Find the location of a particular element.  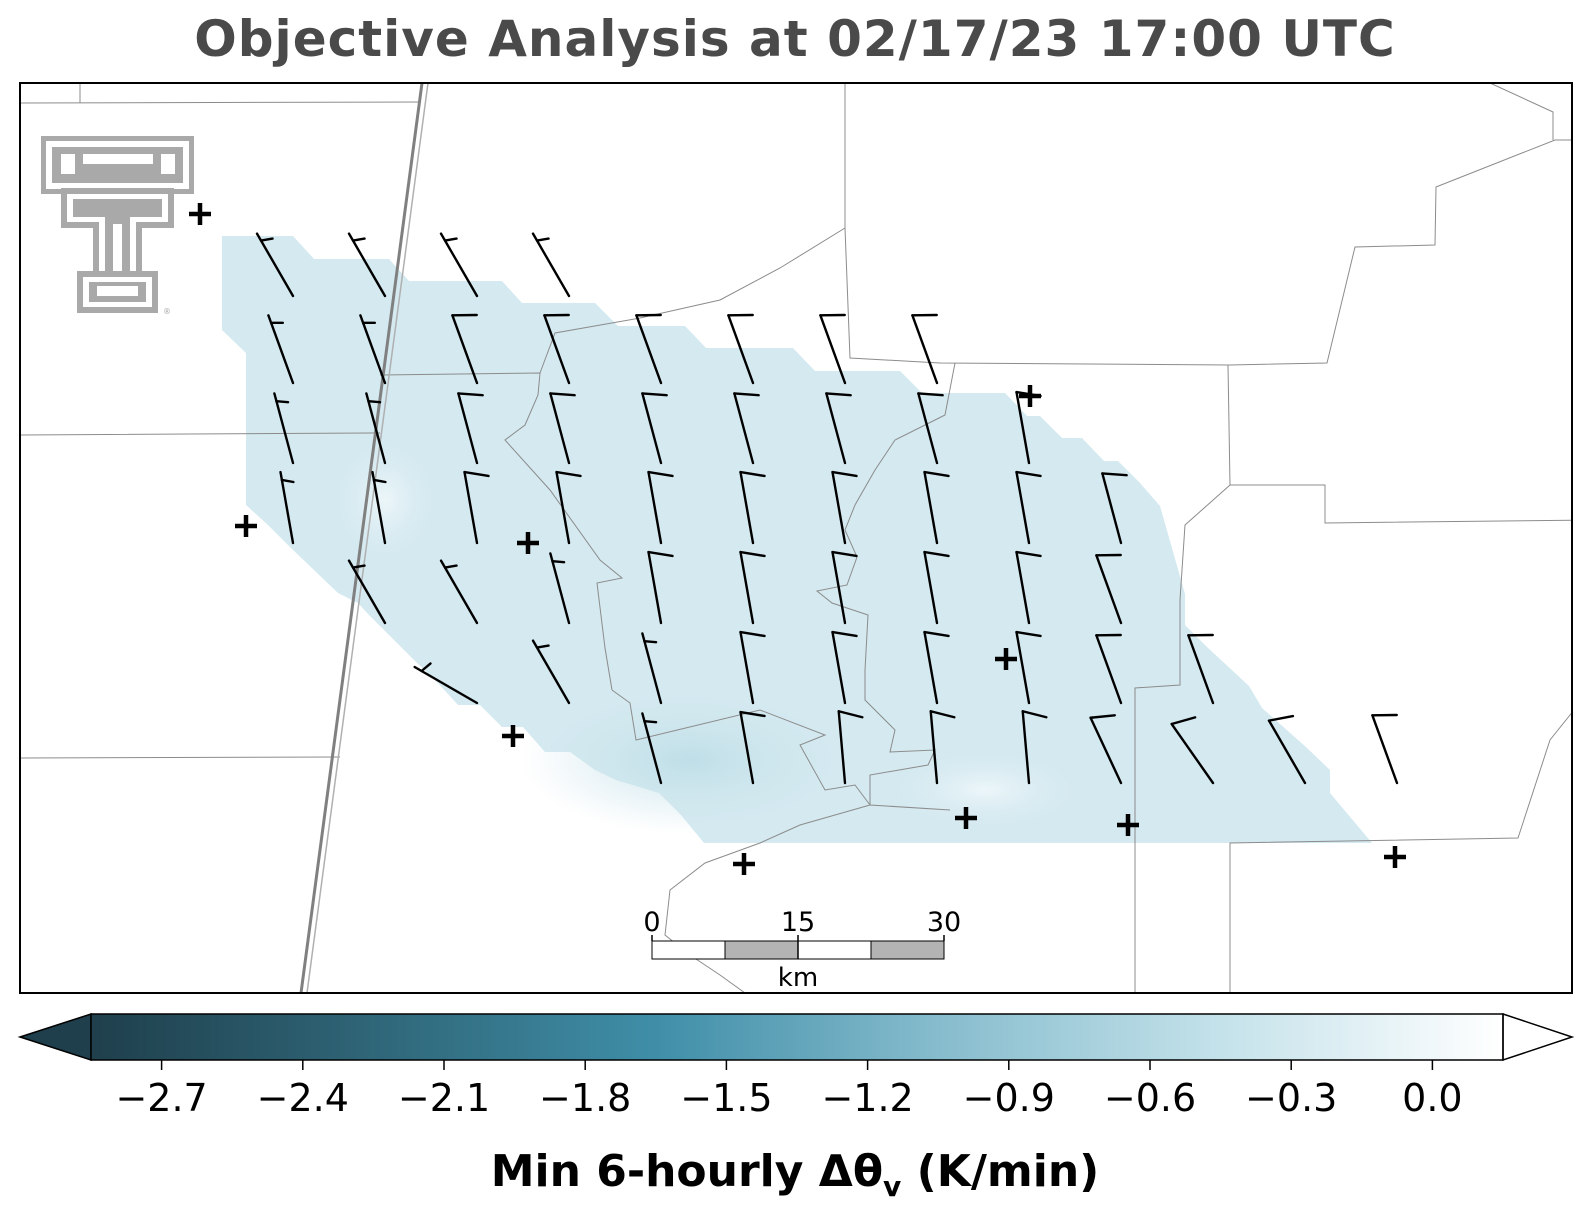

colorbar-tick-label: −2.4 is located at coordinates (303, 1098).